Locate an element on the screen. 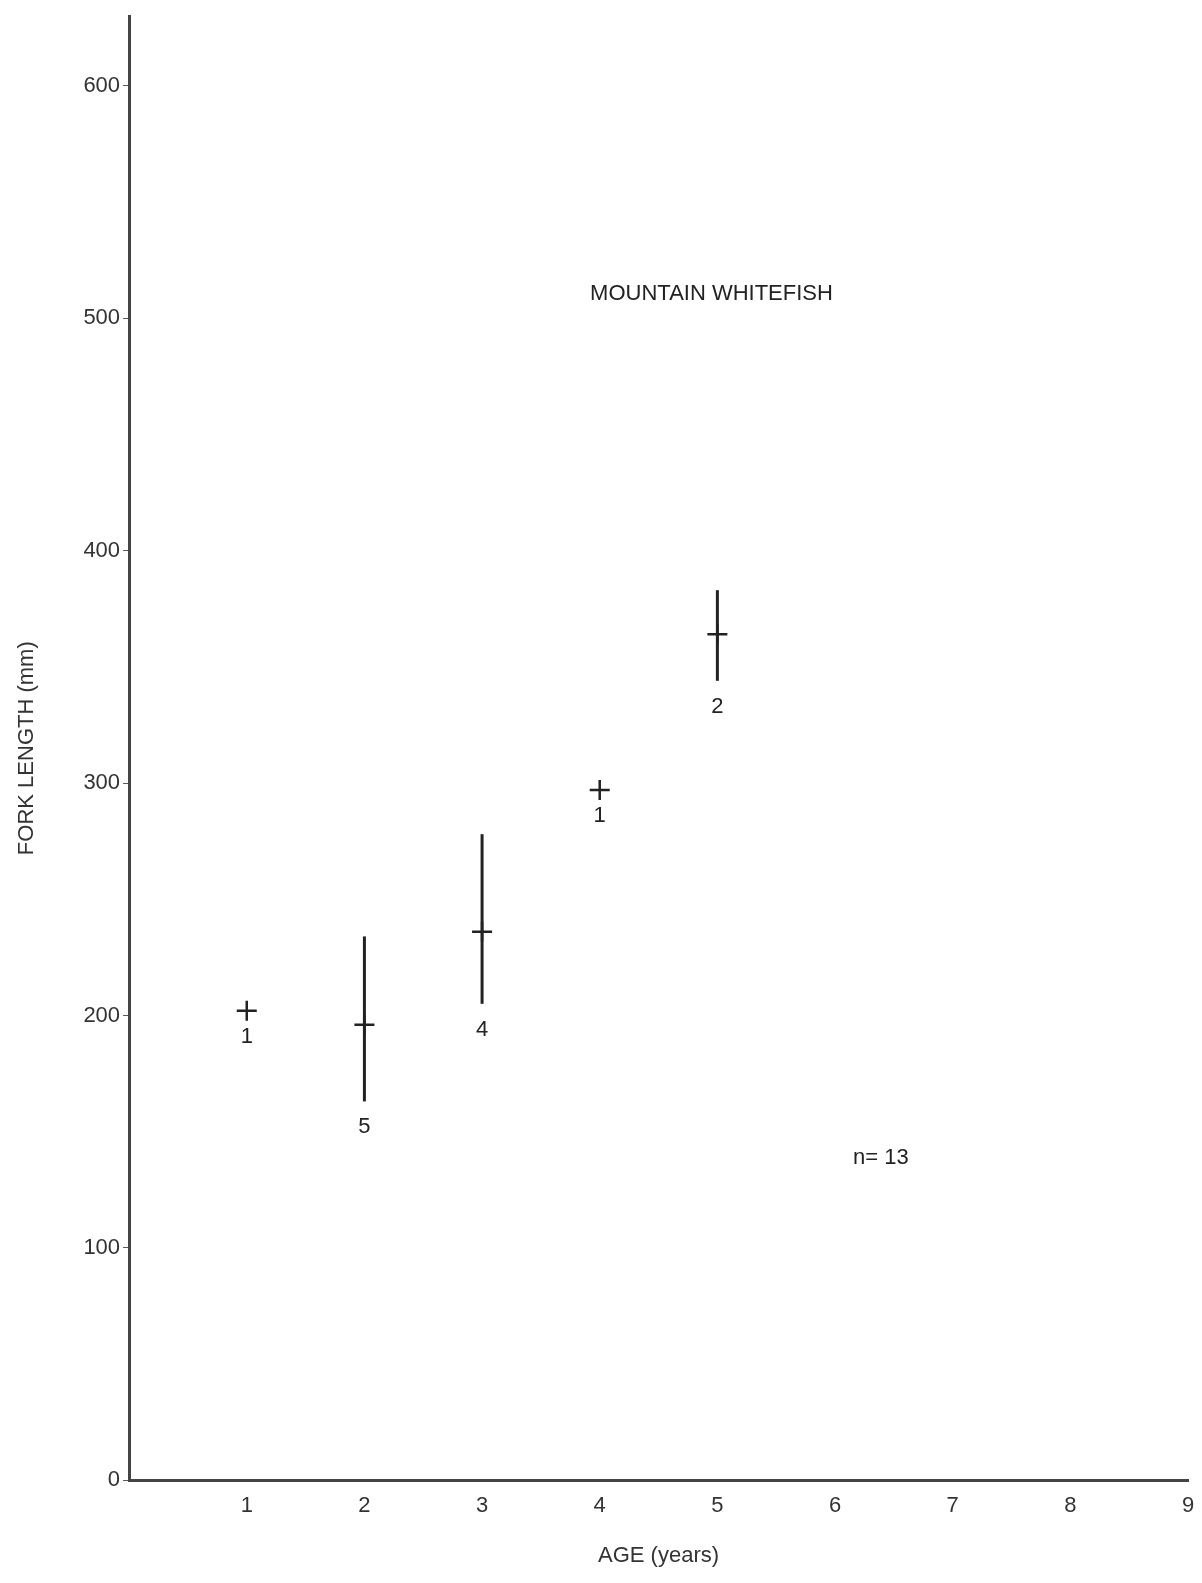 Image resolution: width=1202 pixels, height=1583 pixels. x-tick-label: 5 is located at coordinates (717, 1505).